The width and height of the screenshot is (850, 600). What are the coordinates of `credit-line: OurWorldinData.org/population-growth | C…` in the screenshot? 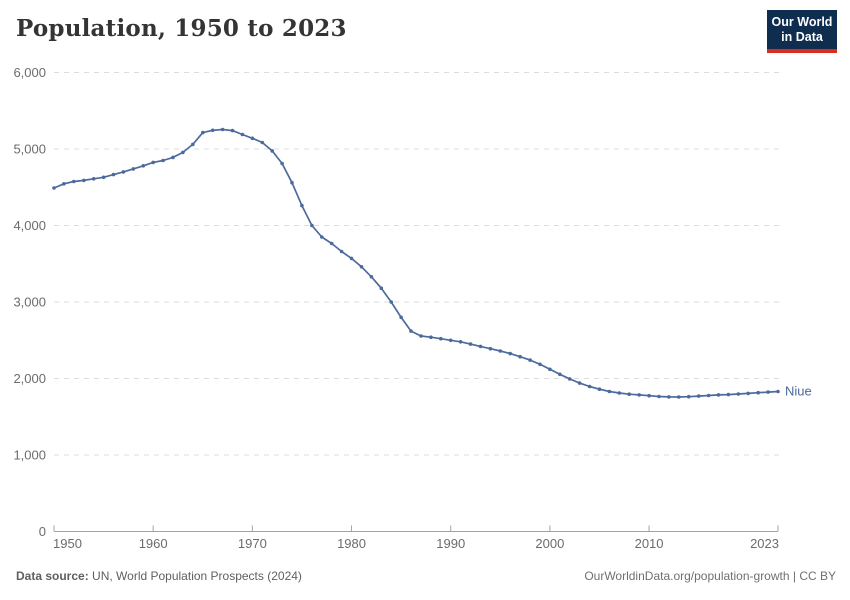 It's located at (710, 576).